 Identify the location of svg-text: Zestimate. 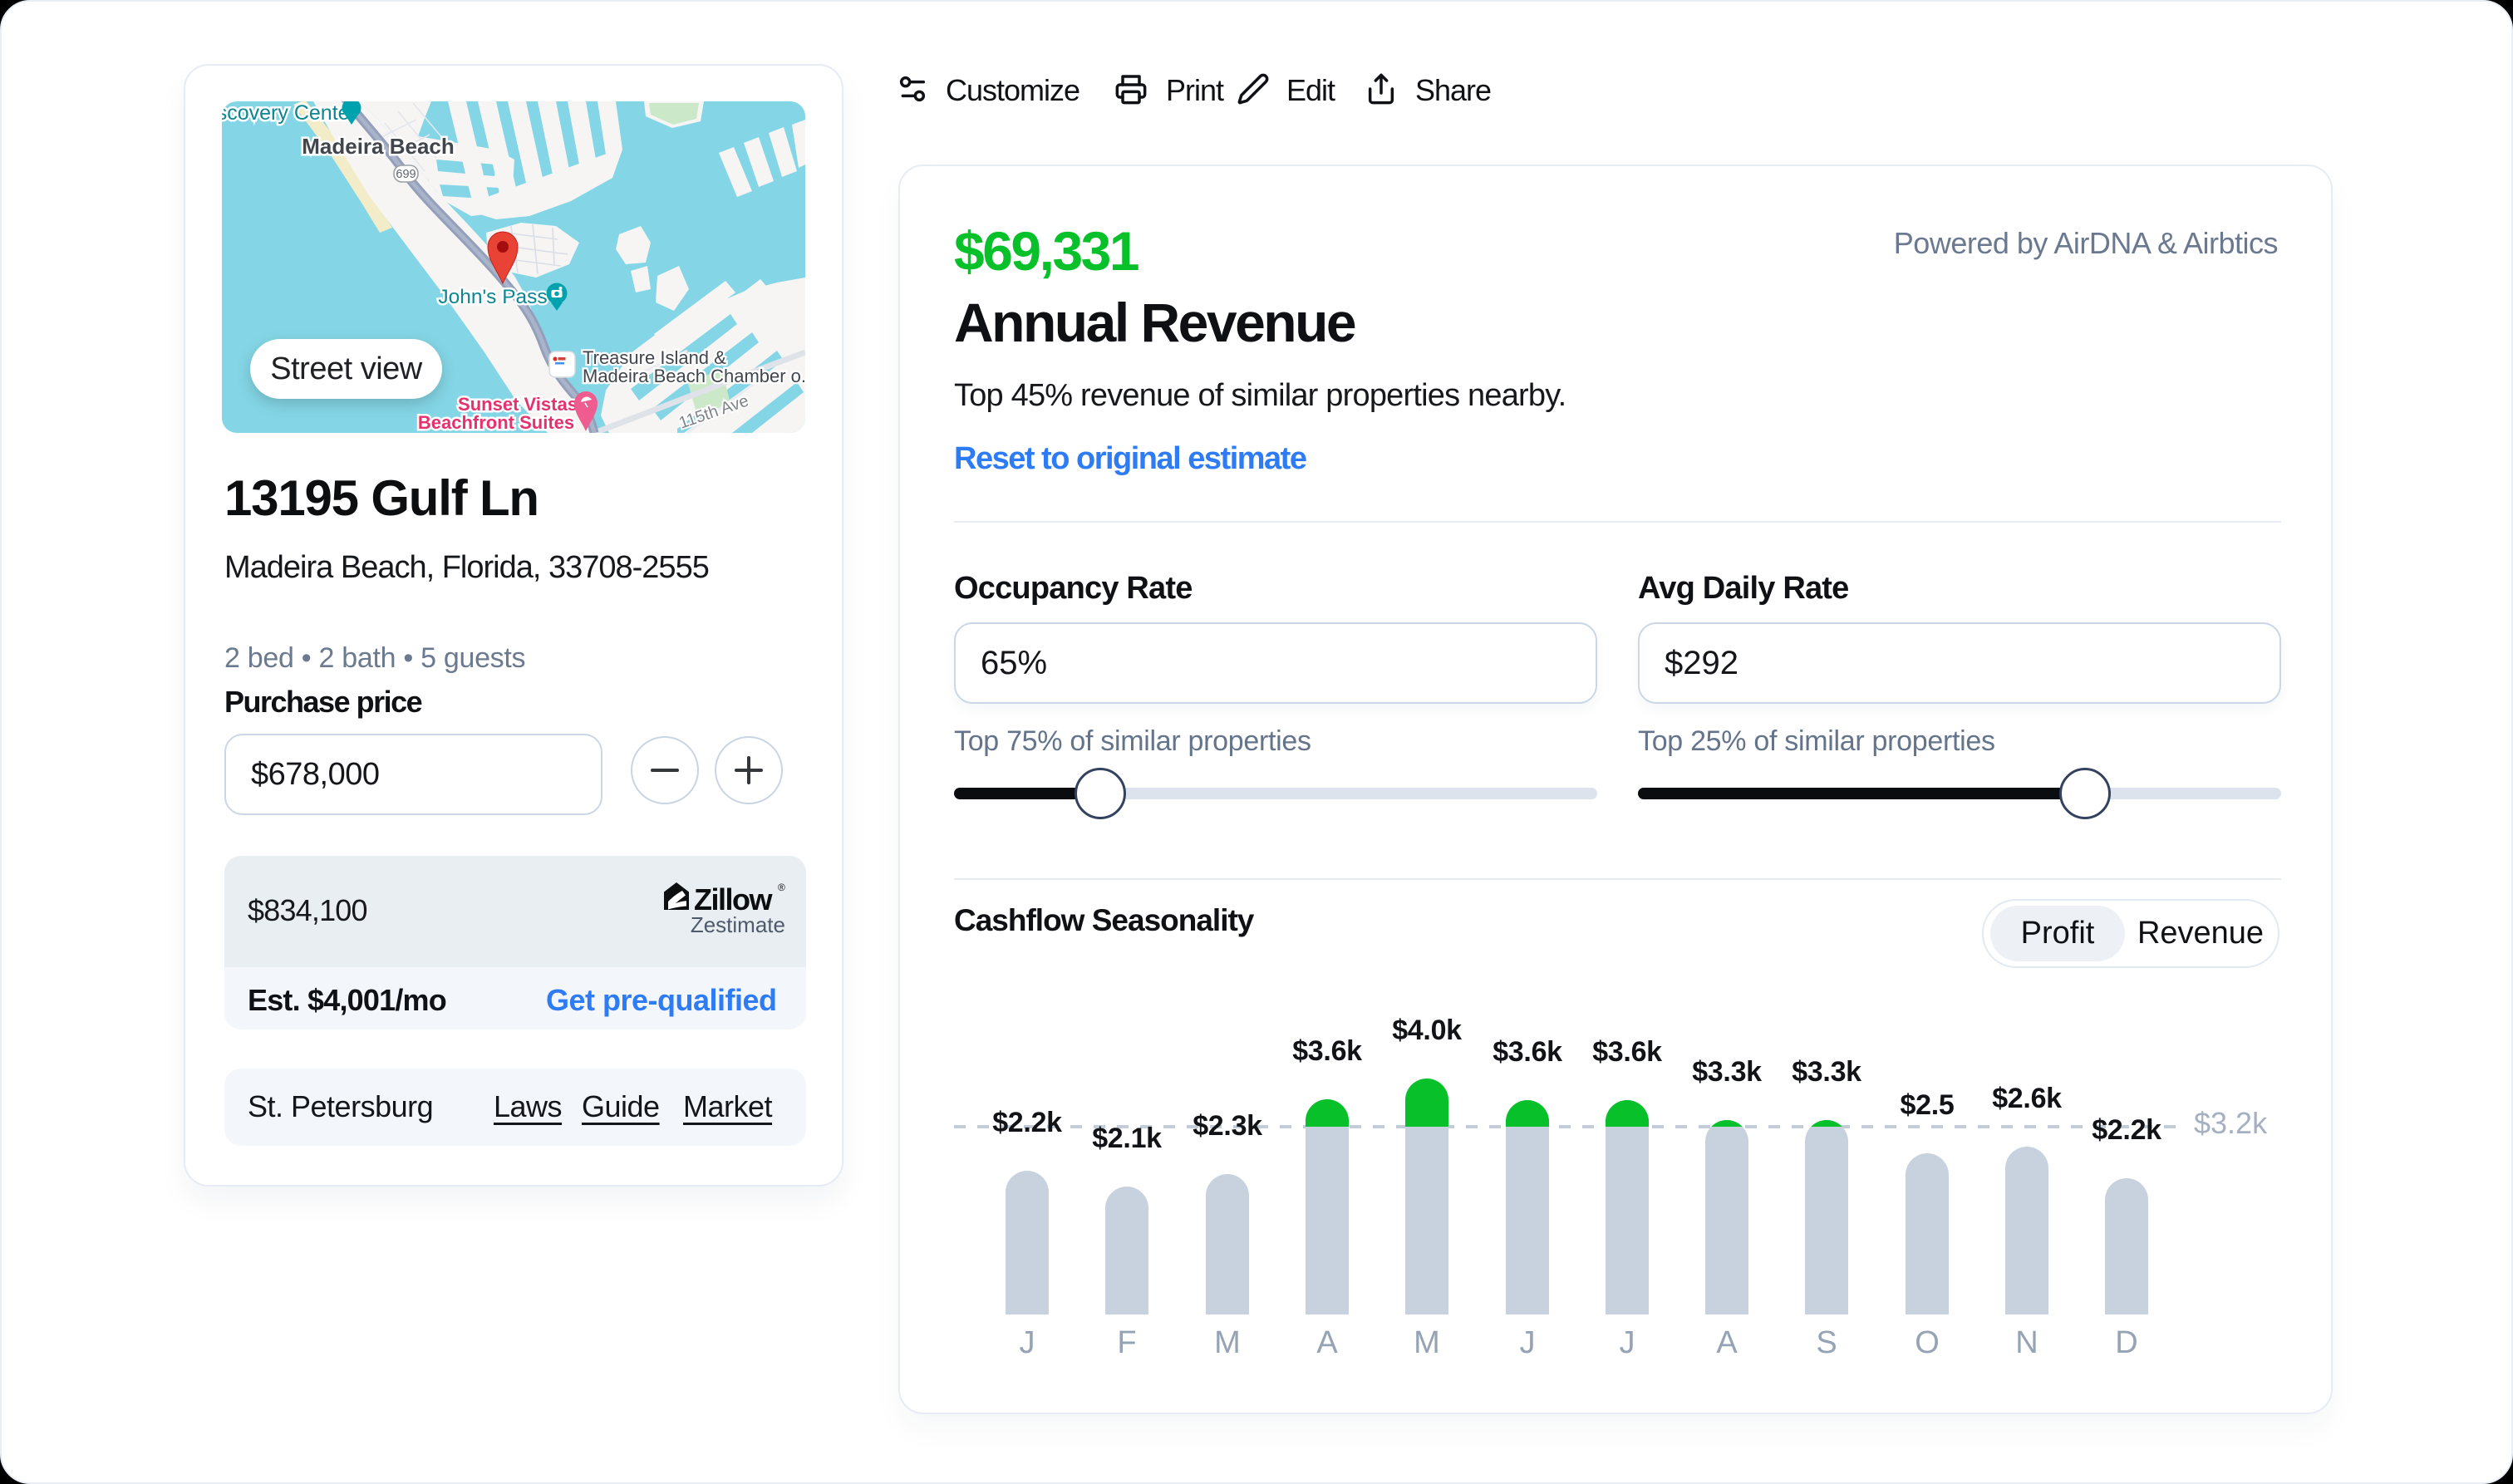
(738, 924).